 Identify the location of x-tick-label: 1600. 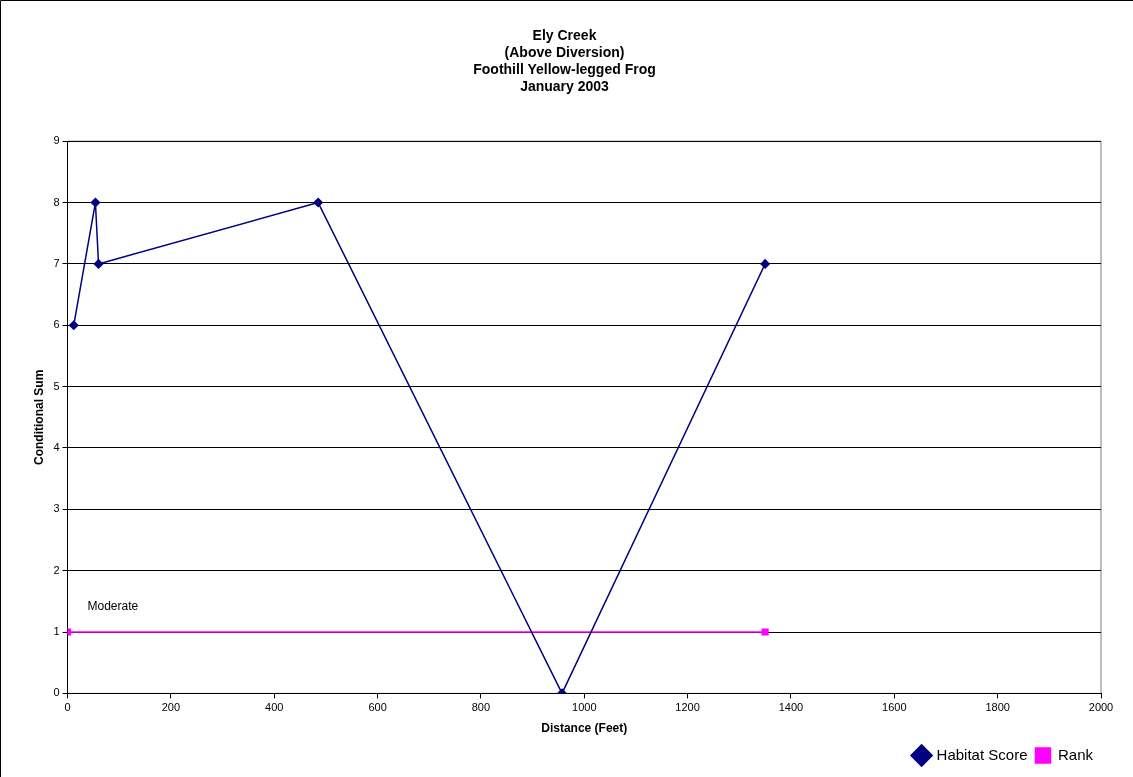
(894, 707).